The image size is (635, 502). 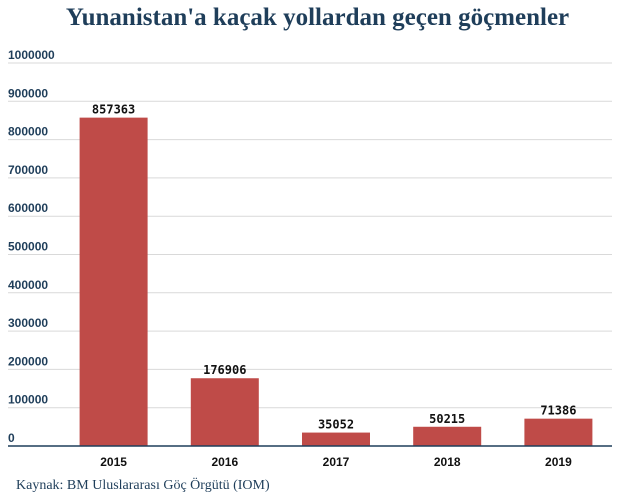 What do you see at coordinates (28, 400) in the screenshot?
I see `y-tick-label: 100000` at bounding box center [28, 400].